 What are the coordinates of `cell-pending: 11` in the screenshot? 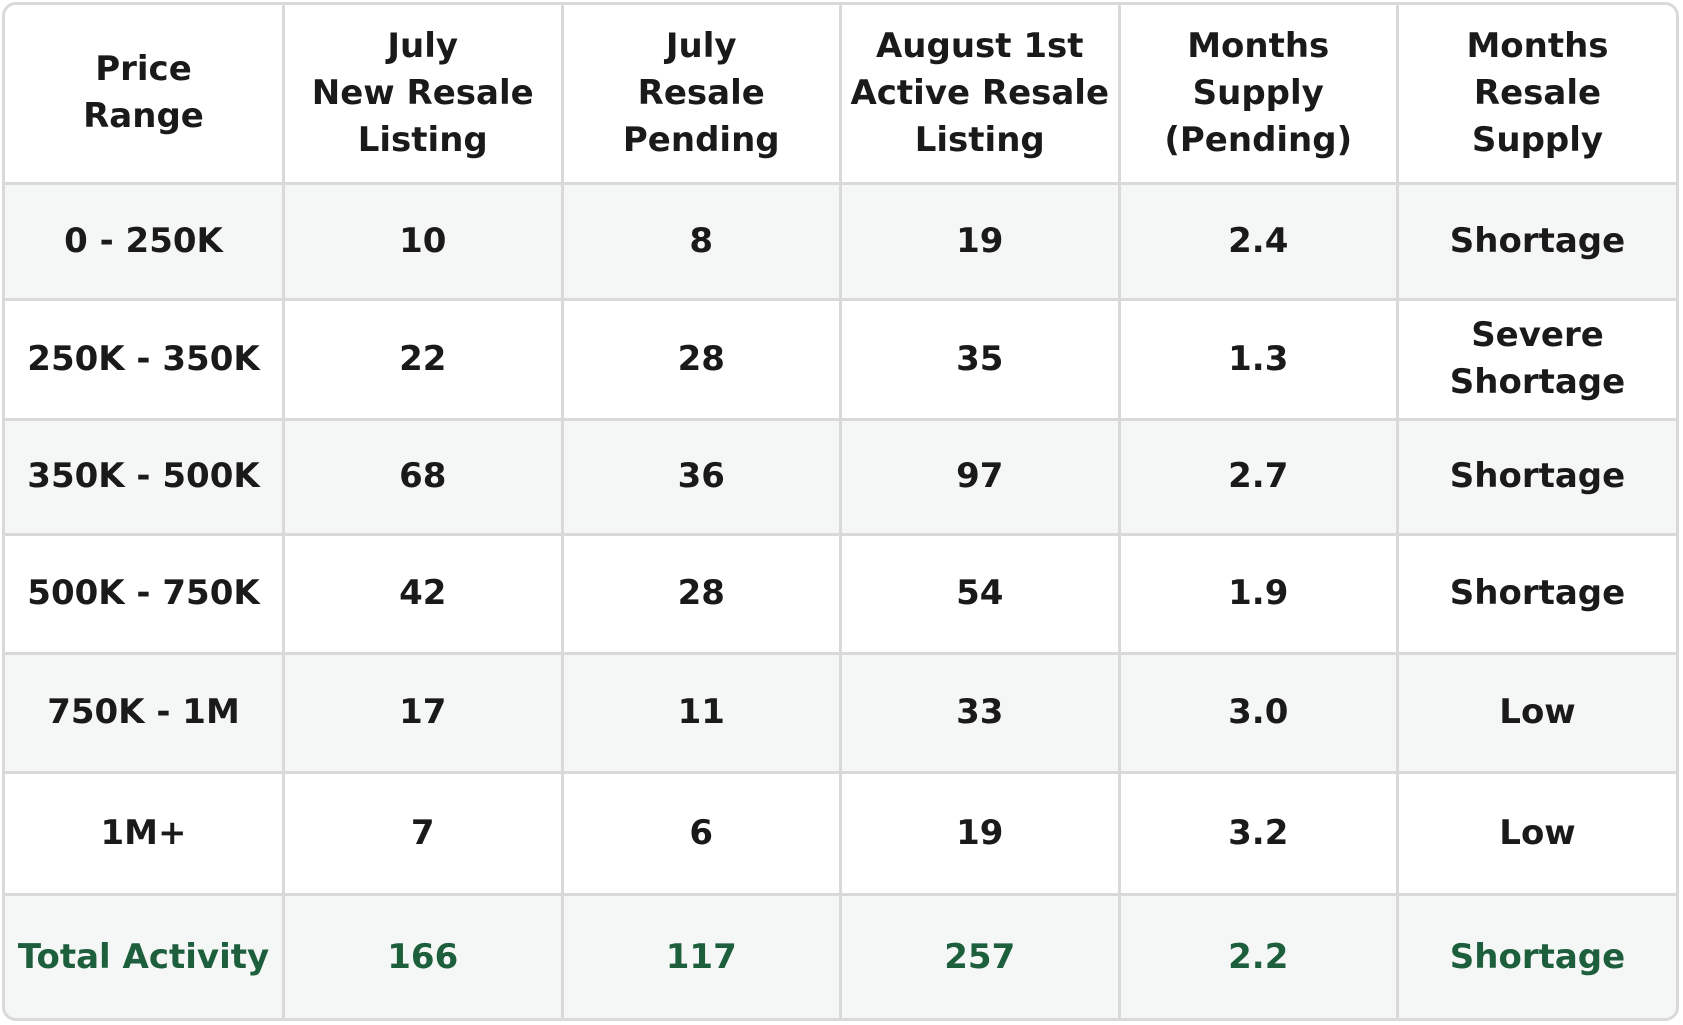 It's located at (701, 712).